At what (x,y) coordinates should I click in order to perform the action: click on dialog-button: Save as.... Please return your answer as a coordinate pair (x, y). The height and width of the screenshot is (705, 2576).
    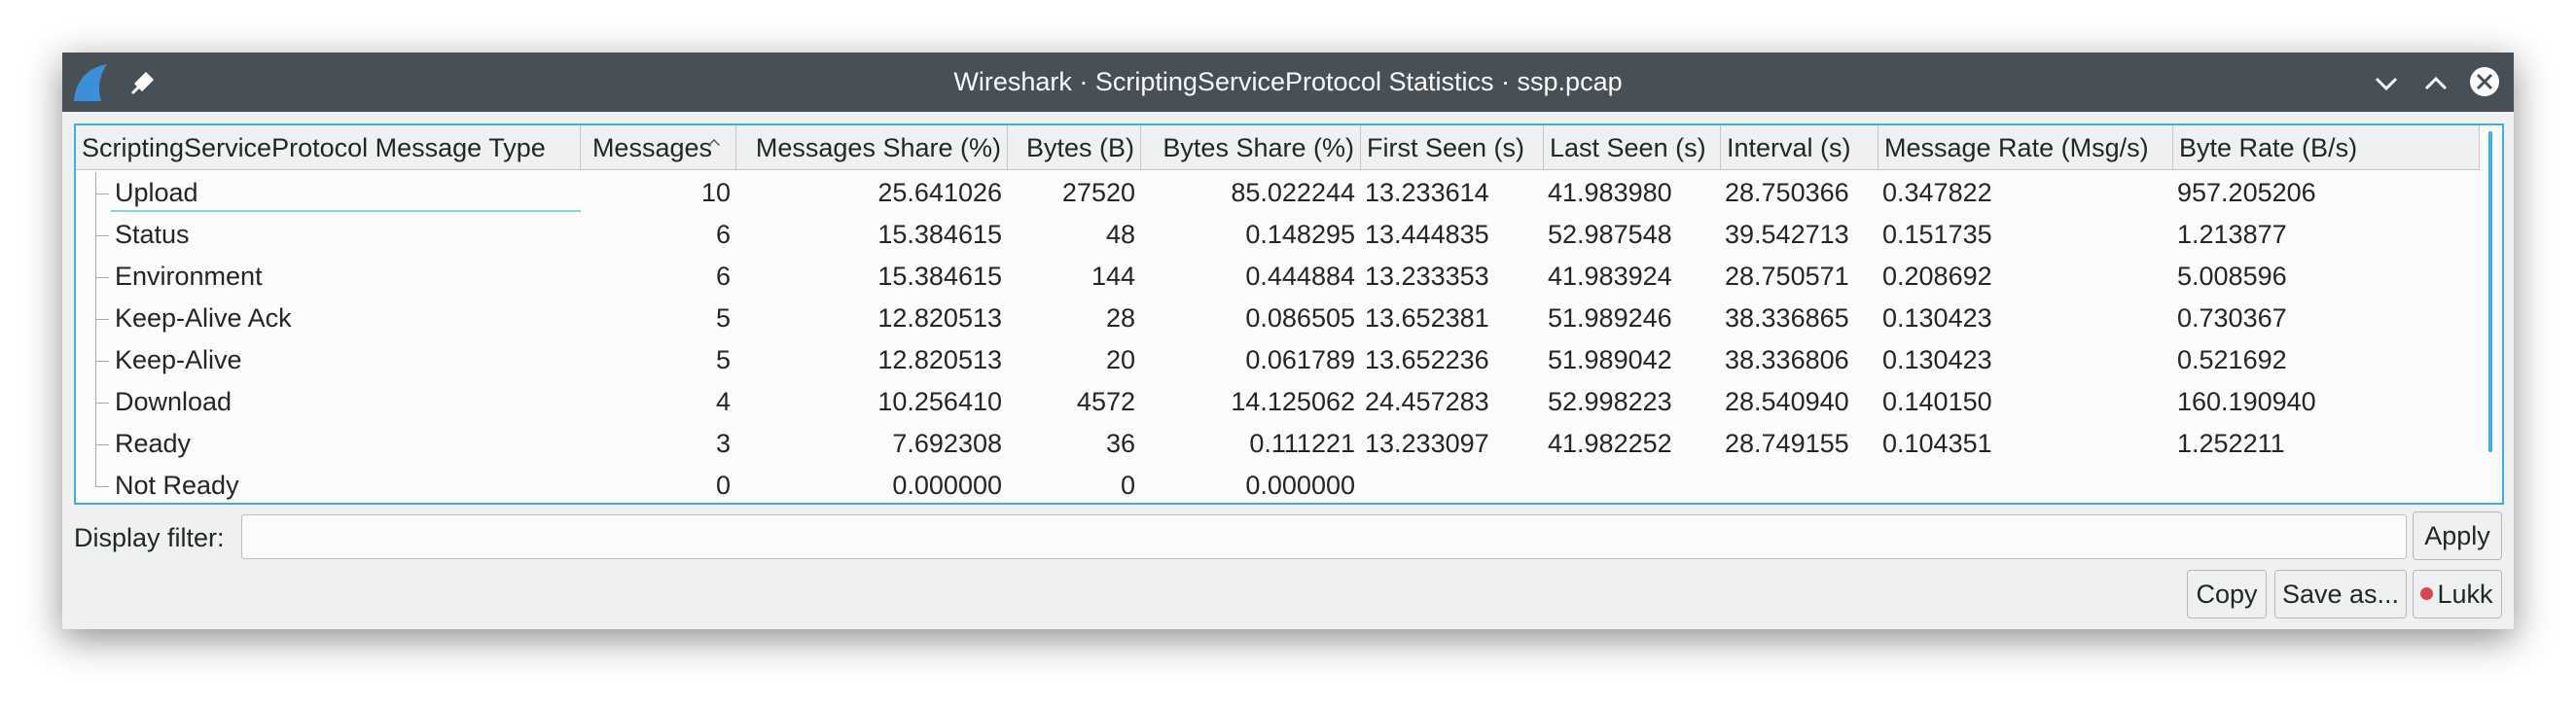
    Looking at the image, I should click on (2340, 594).